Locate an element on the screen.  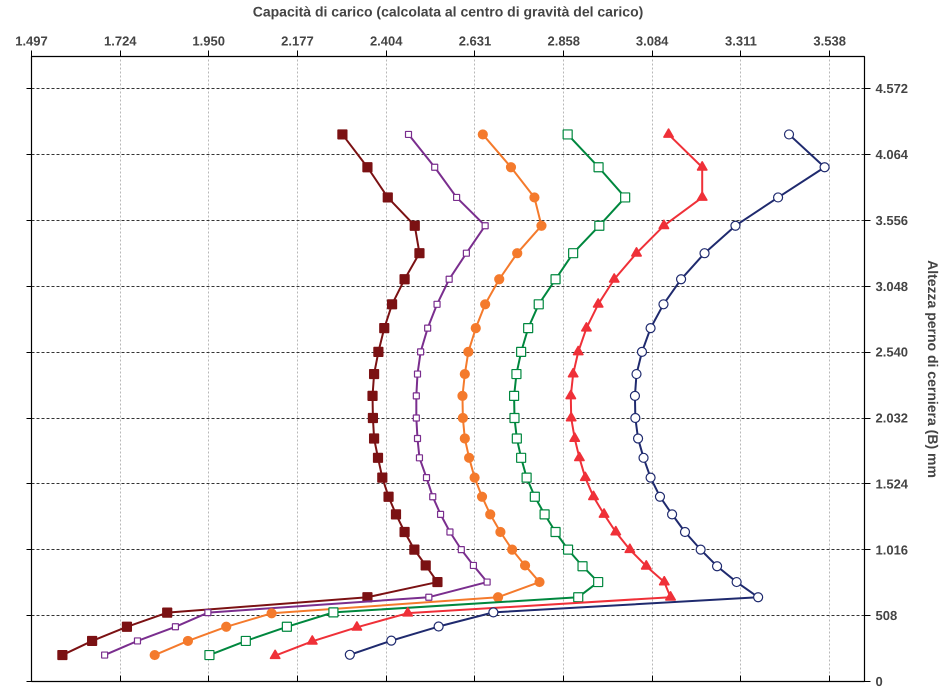
y-tick-label: 3.048 is located at coordinates (892, 286).